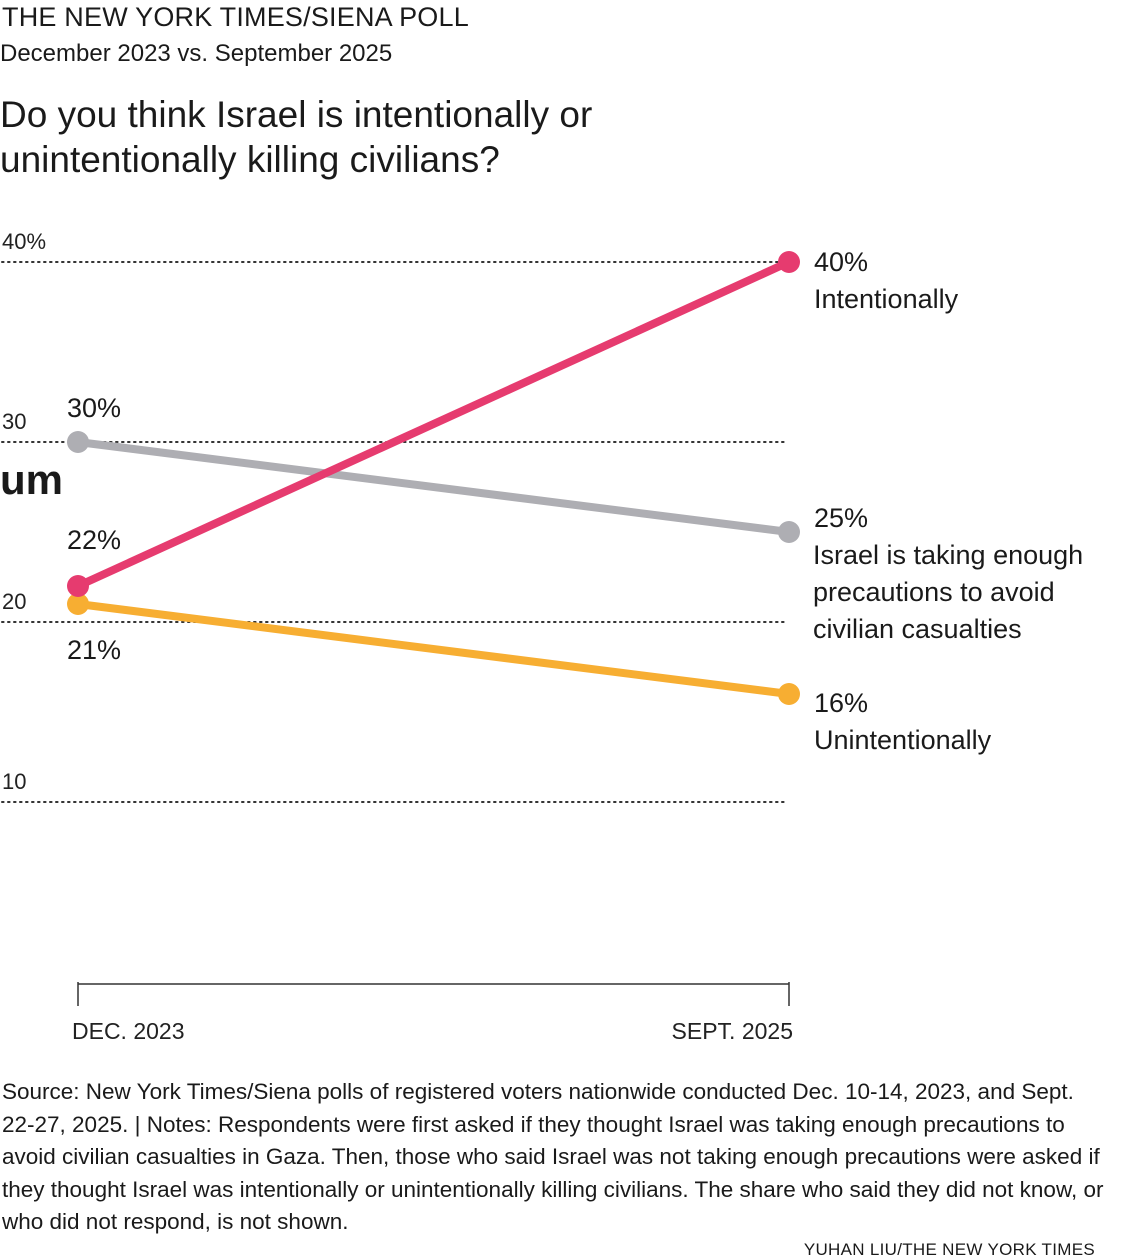 The image size is (1125, 1260). Describe the element at coordinates (841, 262) in the screenshot. I see `data-label: 40%` at that location.